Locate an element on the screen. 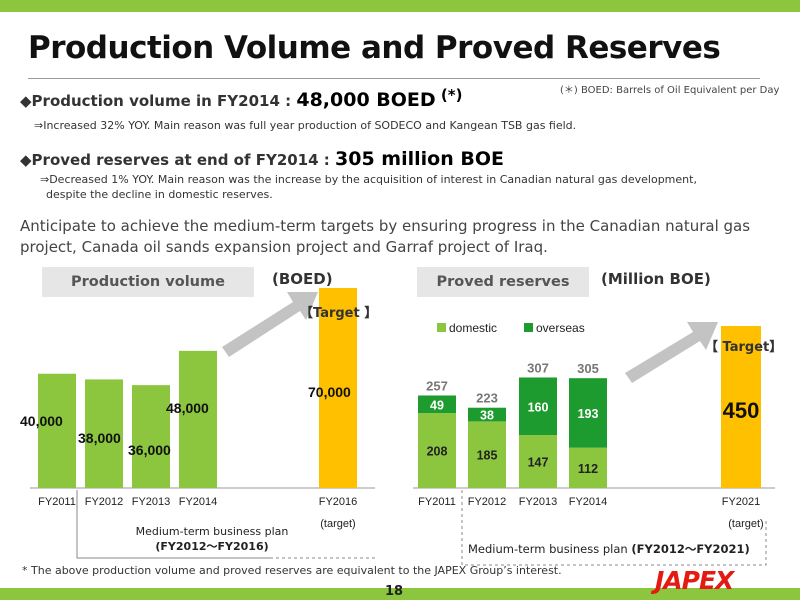 The height and width of the screenshot is (600, 800). left-trend-arrow-icon is located at coordinates (270, 324).